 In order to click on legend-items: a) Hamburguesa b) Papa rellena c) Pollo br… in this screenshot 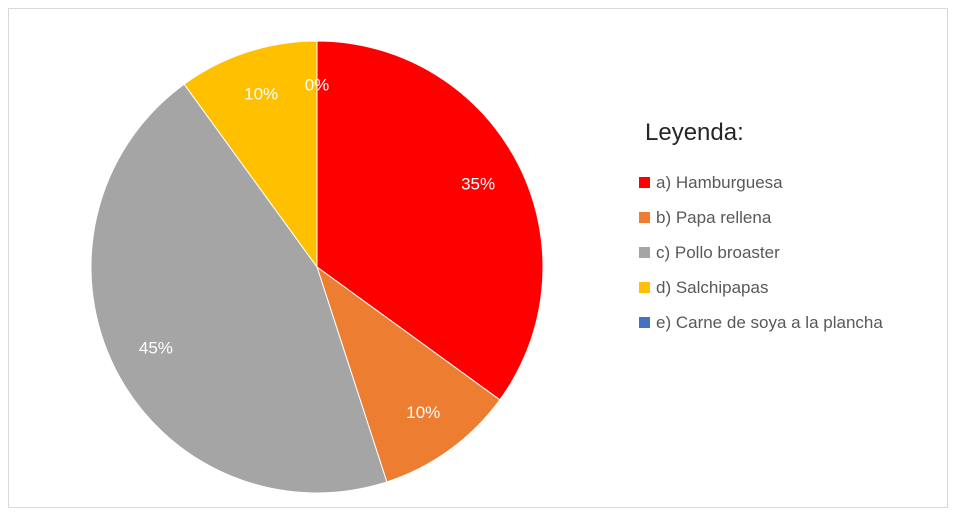, I will do `click(761, 252)`.